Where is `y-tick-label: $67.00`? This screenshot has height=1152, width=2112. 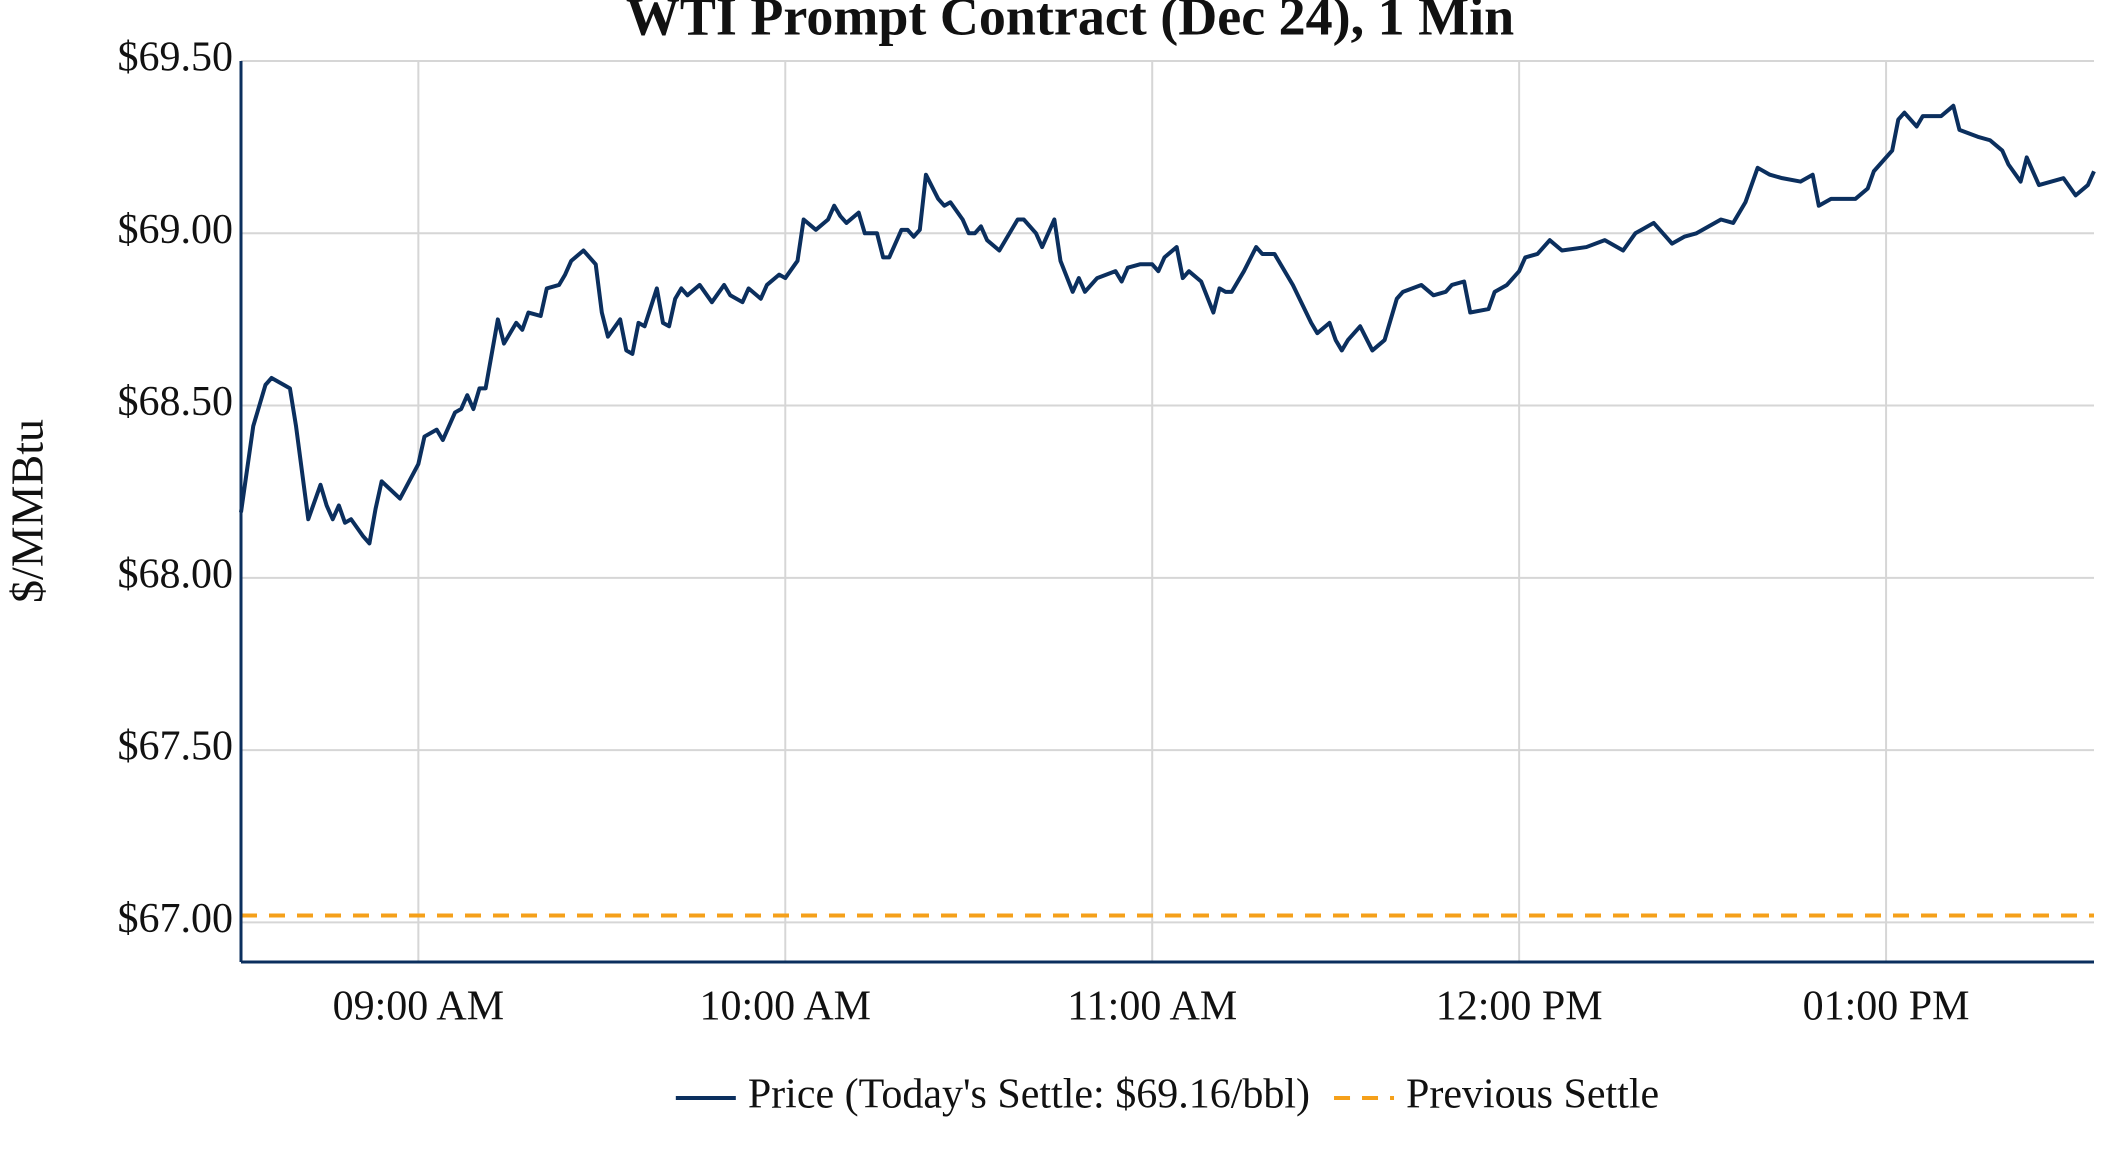
y-tick-label: $67.00 is located at coordinates (176, 919).